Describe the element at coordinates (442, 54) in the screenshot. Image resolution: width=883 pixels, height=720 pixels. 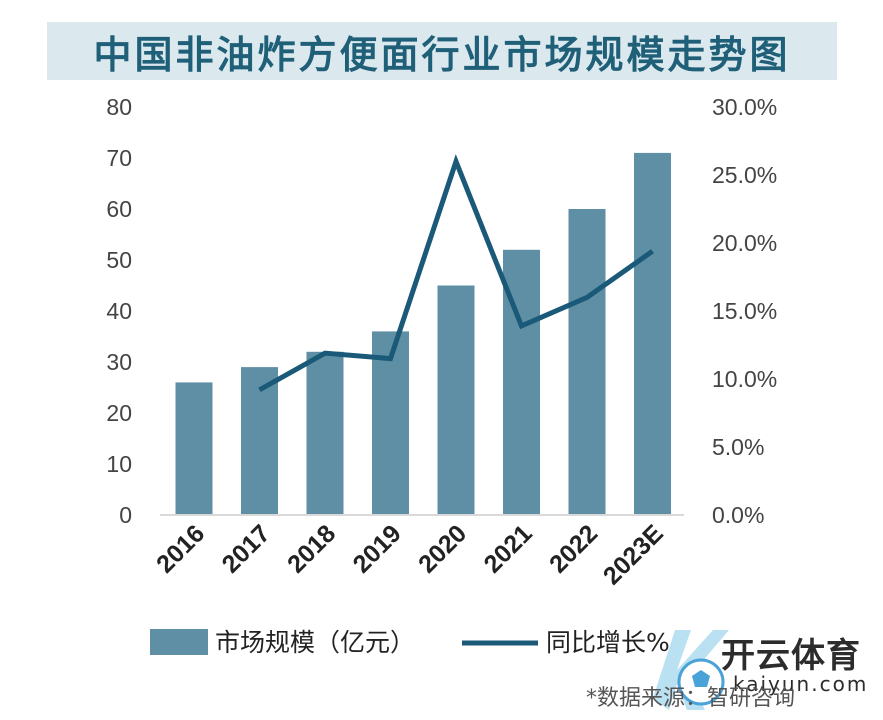
I see `chart-title: 中国非油炸方便面行业市场规模走势图` at that location.